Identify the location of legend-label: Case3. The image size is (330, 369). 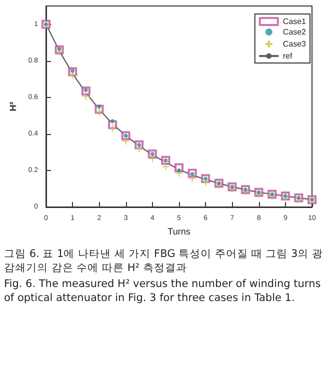
(294, 44).